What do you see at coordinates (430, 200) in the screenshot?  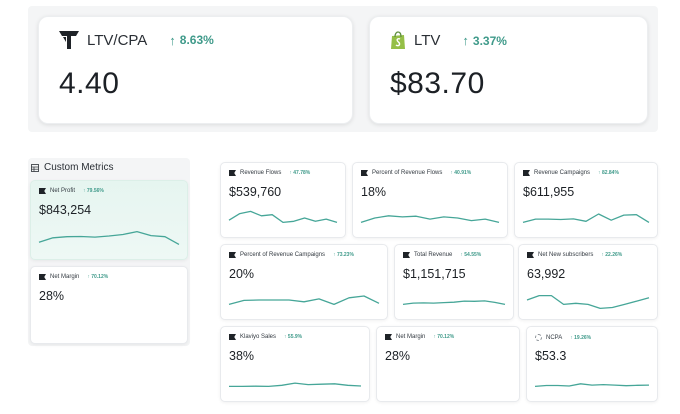 I see `metric-card: Percent of Revenue Flows ↑ 40.91% 18%` at bounding box center [430, 200].